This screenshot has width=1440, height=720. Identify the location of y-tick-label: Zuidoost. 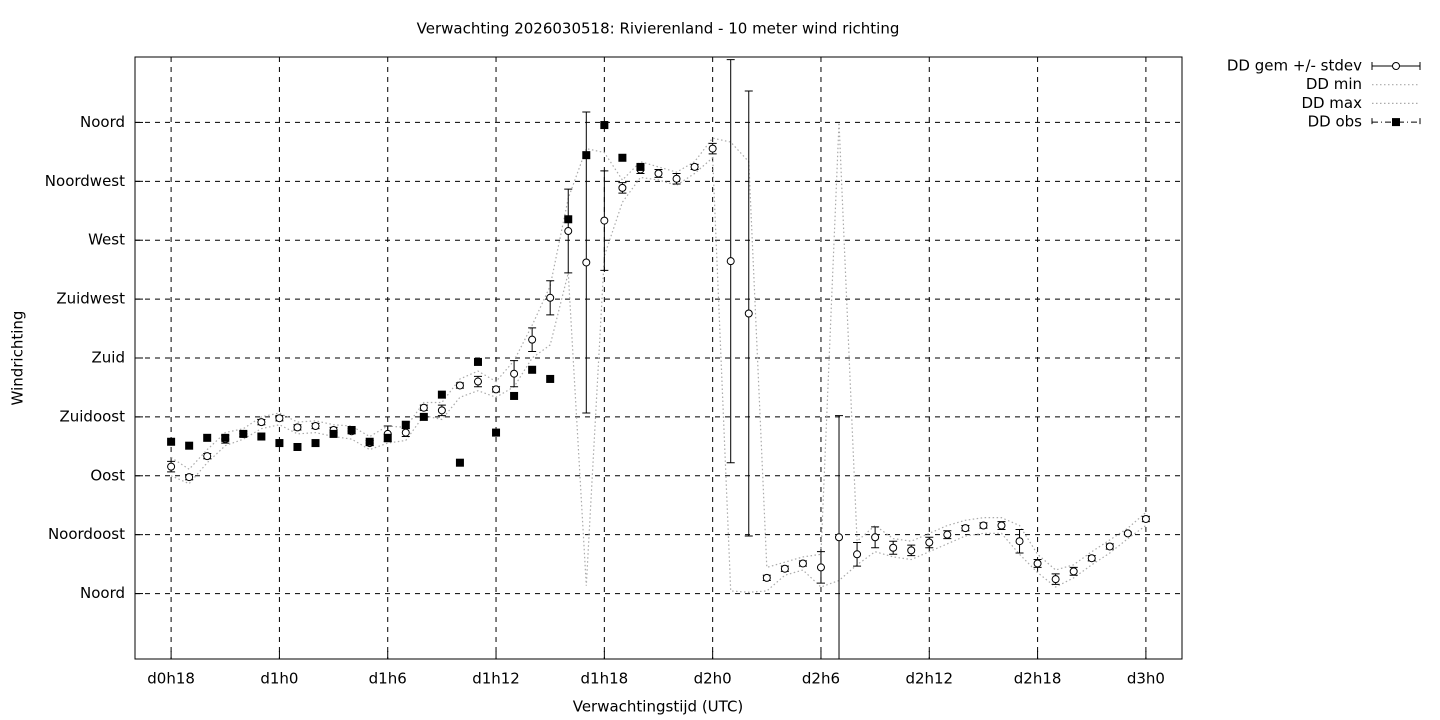
(92, 416).